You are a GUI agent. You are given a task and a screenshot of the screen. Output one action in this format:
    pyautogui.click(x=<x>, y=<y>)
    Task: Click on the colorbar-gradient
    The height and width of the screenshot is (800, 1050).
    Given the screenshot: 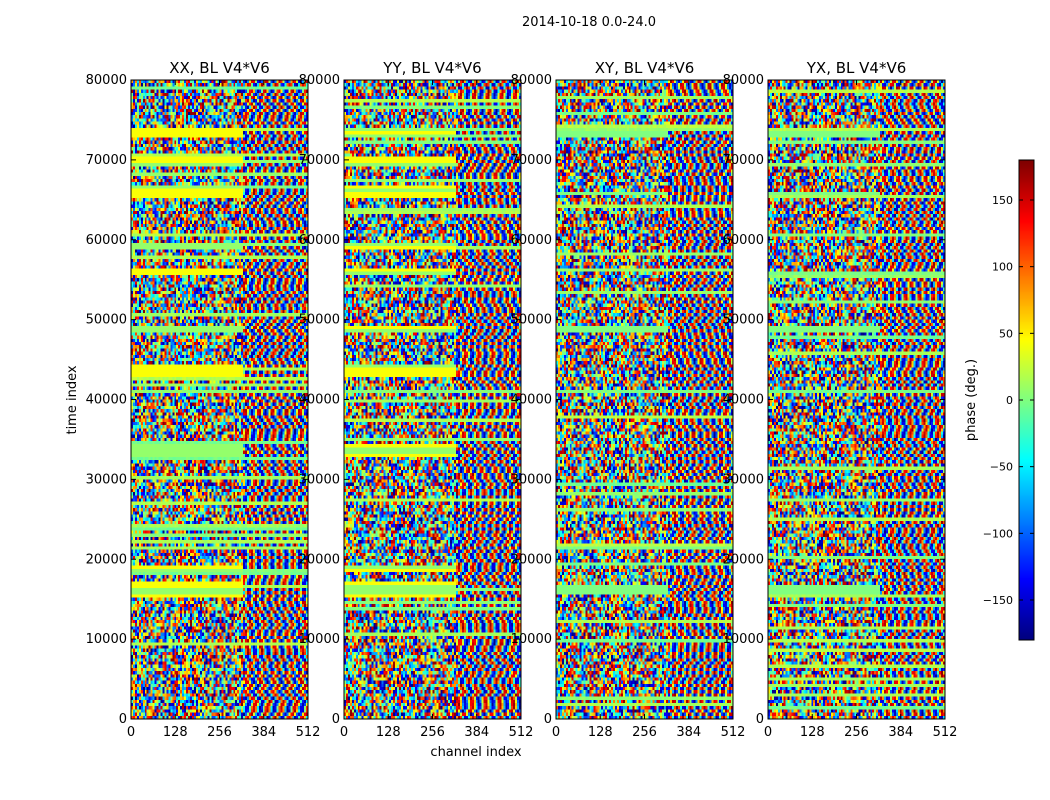 What is the action you would take?
    pyautogui.click(x=1026, y=400)
    